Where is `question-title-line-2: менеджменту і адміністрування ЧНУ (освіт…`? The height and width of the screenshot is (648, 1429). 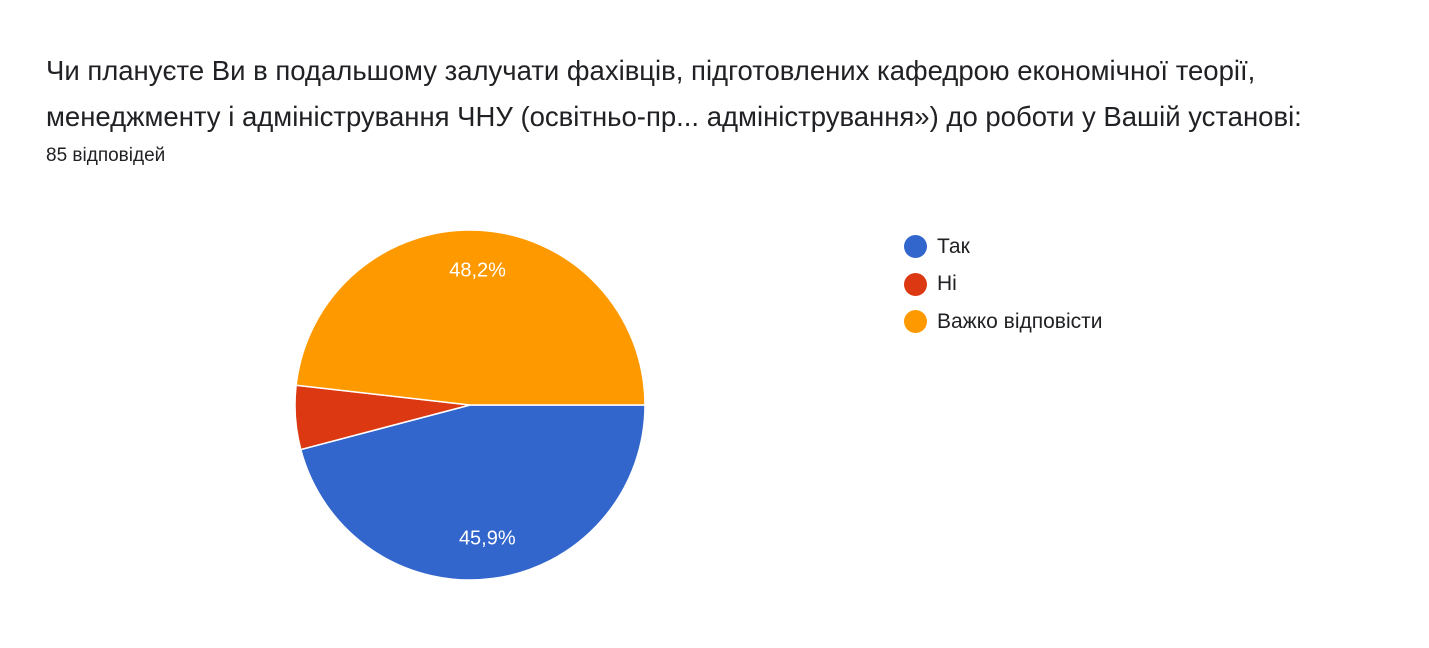
question-title-line-2: менеджменту і адміністрування ЧНУ (освіт… is located at coordinates (674, 116).